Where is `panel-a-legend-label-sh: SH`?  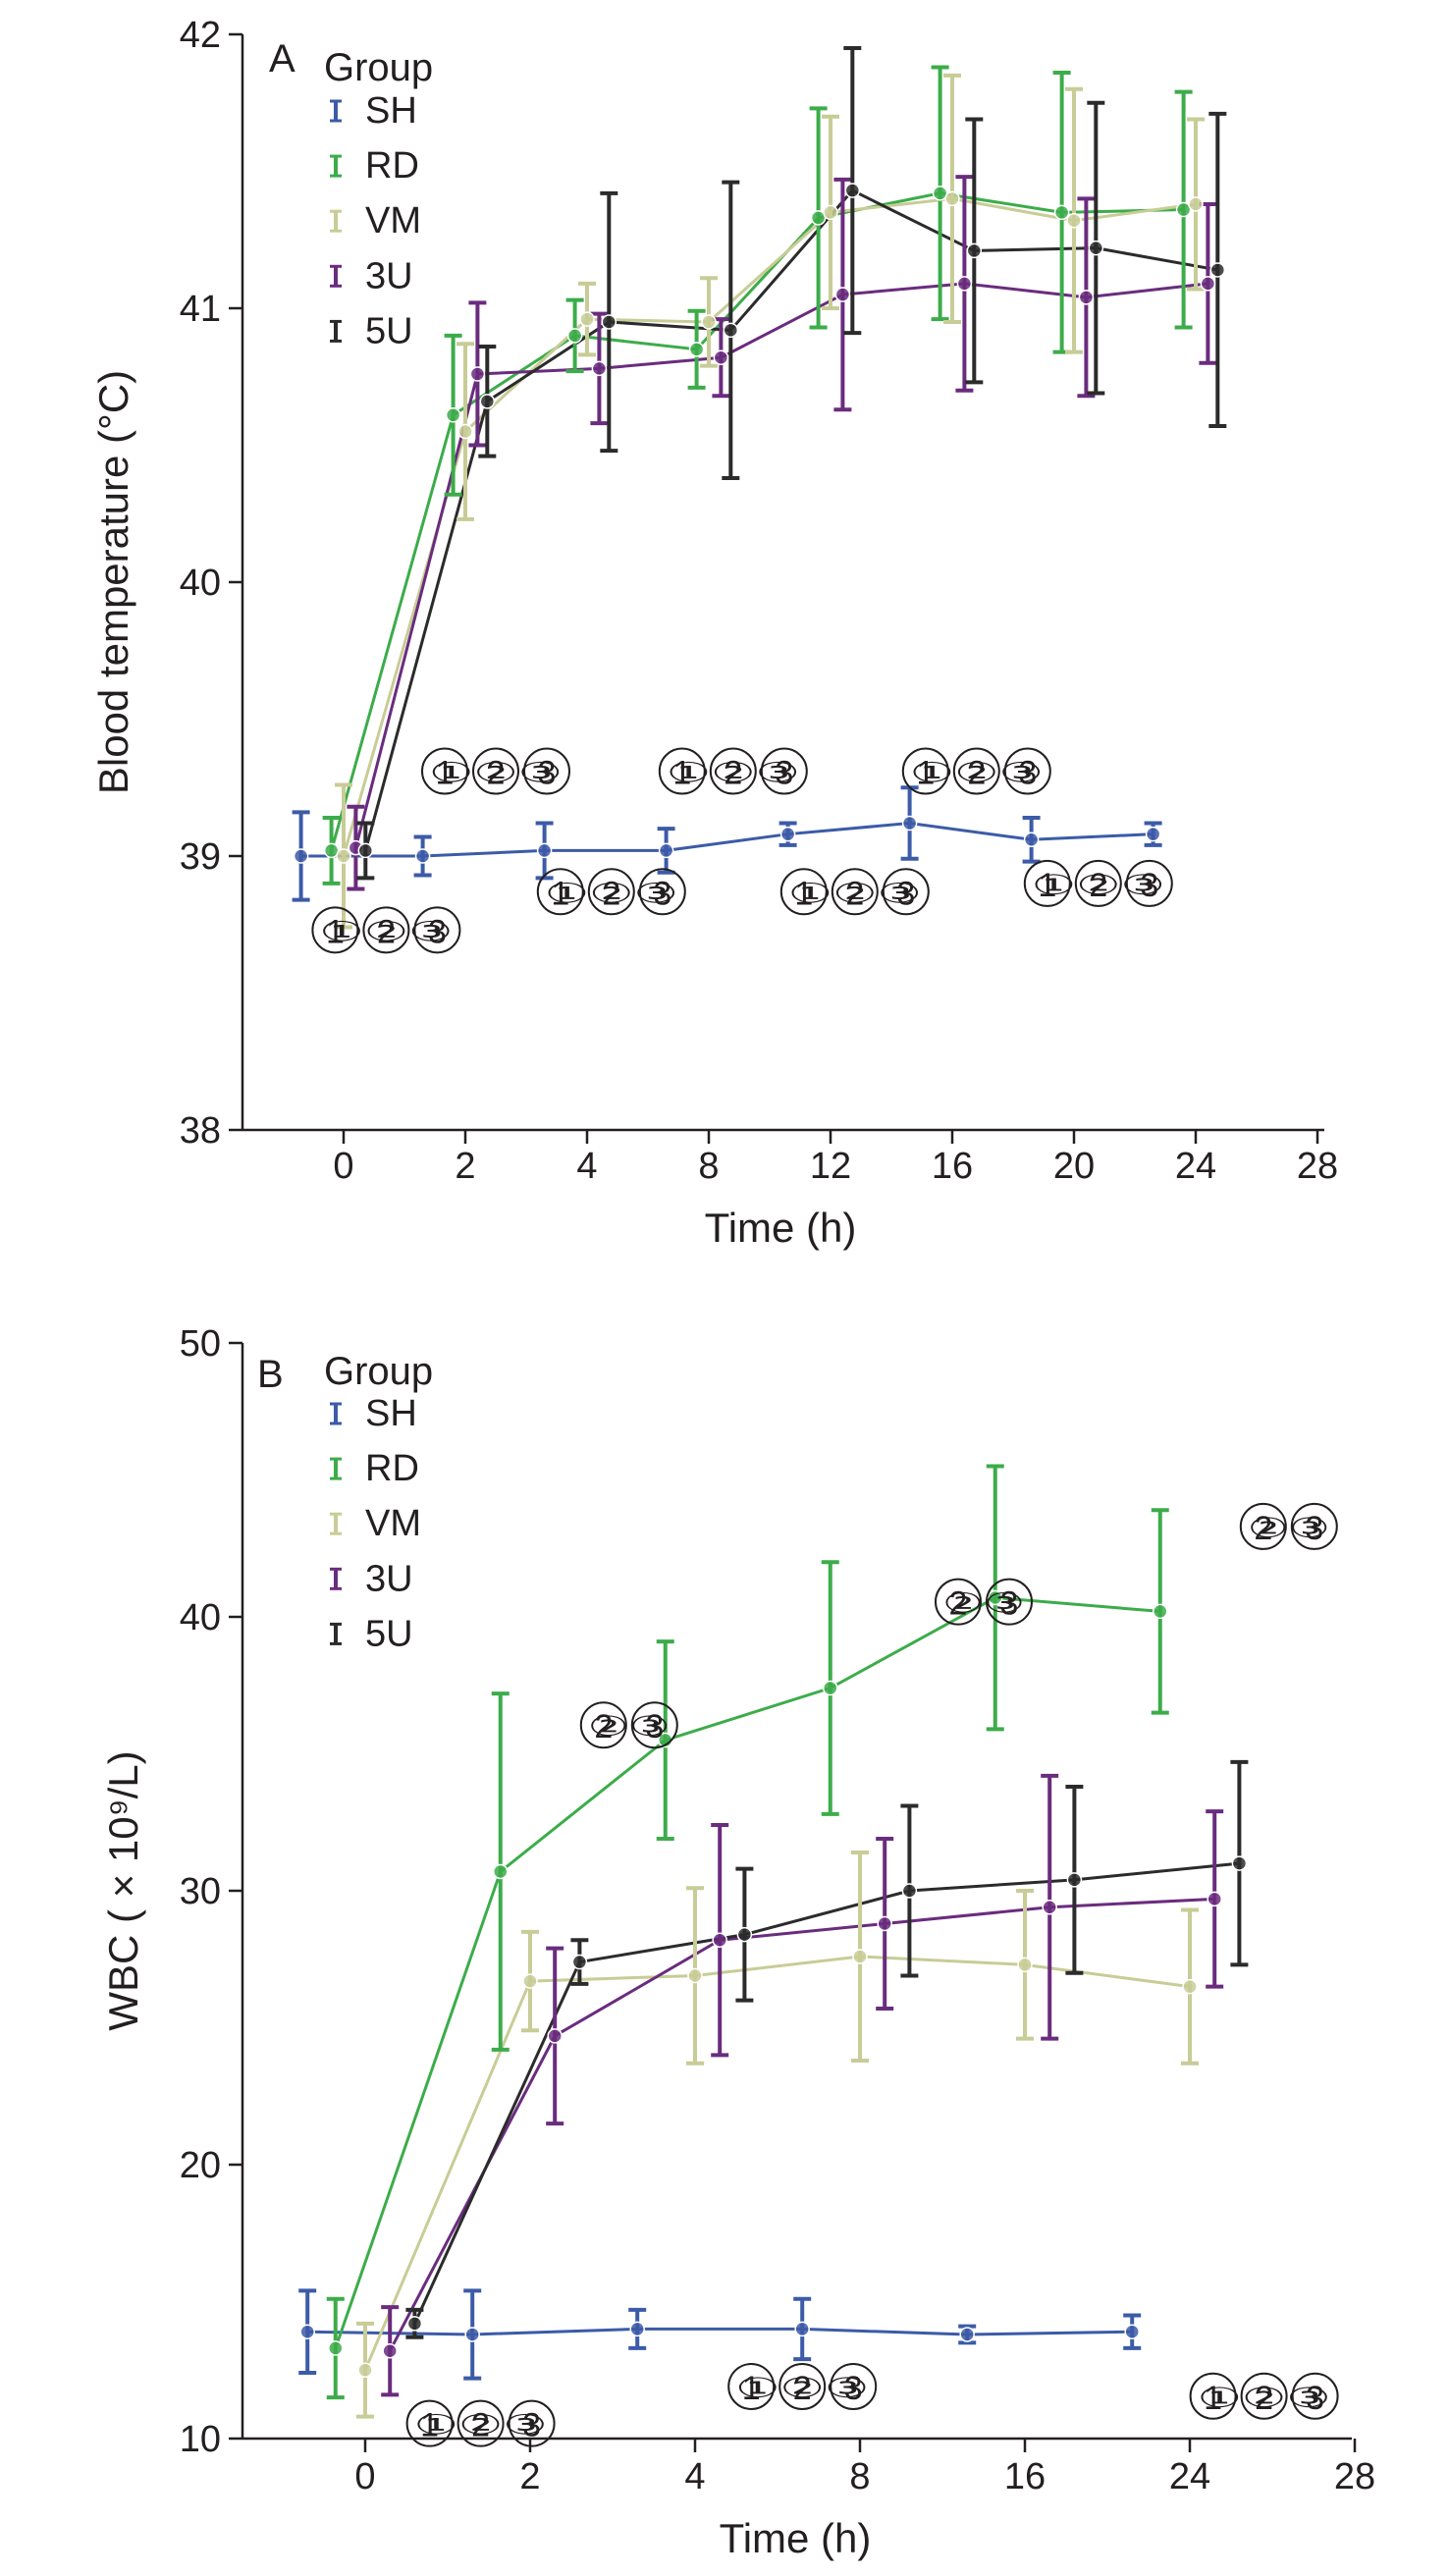
panel-a-legend-label-sh: SH is located at coordinates (391, 111).